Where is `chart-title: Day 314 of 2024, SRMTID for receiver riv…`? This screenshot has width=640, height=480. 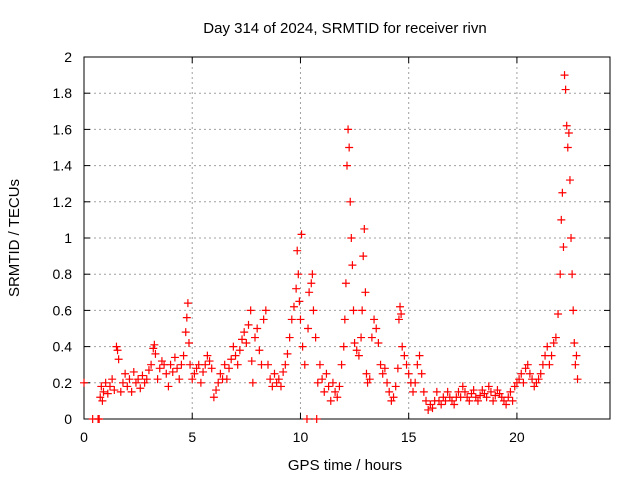 chart-title: Day 314 of 2024, SRMTID for receiver riv… is located at coordinates (344, 28).